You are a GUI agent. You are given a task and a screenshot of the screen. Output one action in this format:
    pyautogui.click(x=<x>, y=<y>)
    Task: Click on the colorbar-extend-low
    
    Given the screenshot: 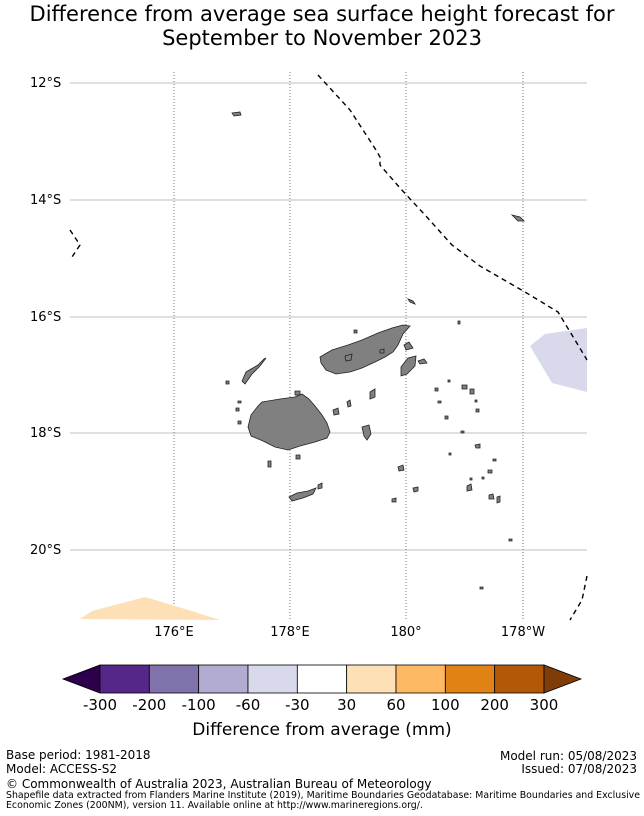 What is the action you would take?
    pyautogui.click(x=81, y=679)
    